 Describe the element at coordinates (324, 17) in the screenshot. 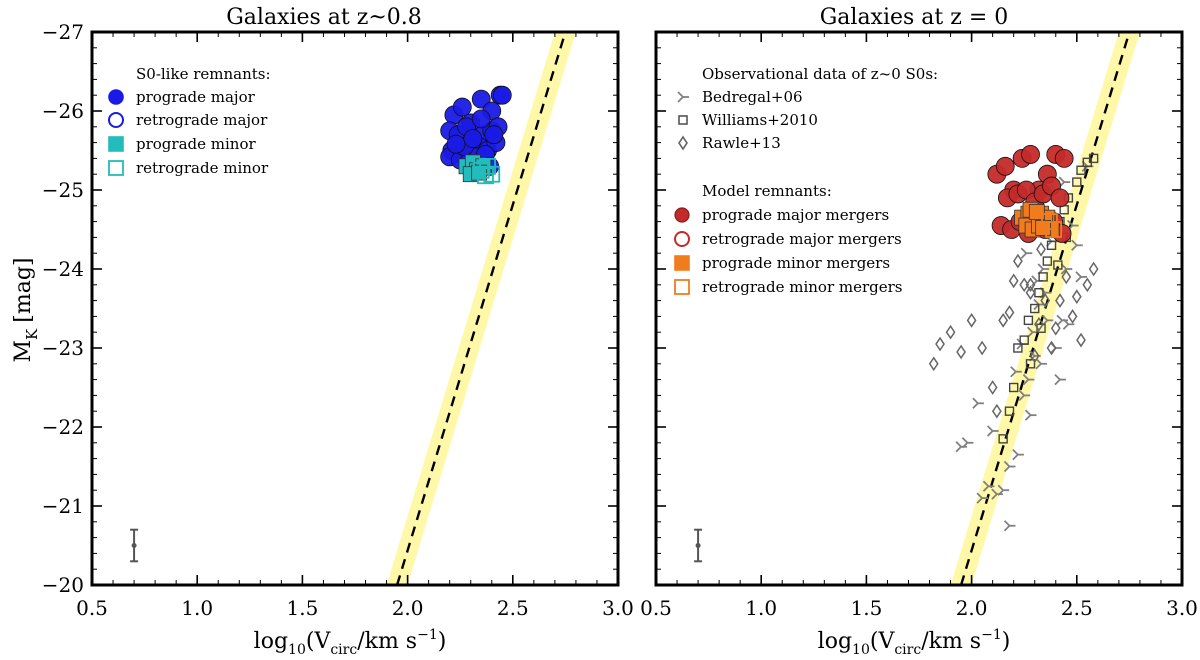

I see `left-panel-title: Galaxies at z~0.8` at that location.